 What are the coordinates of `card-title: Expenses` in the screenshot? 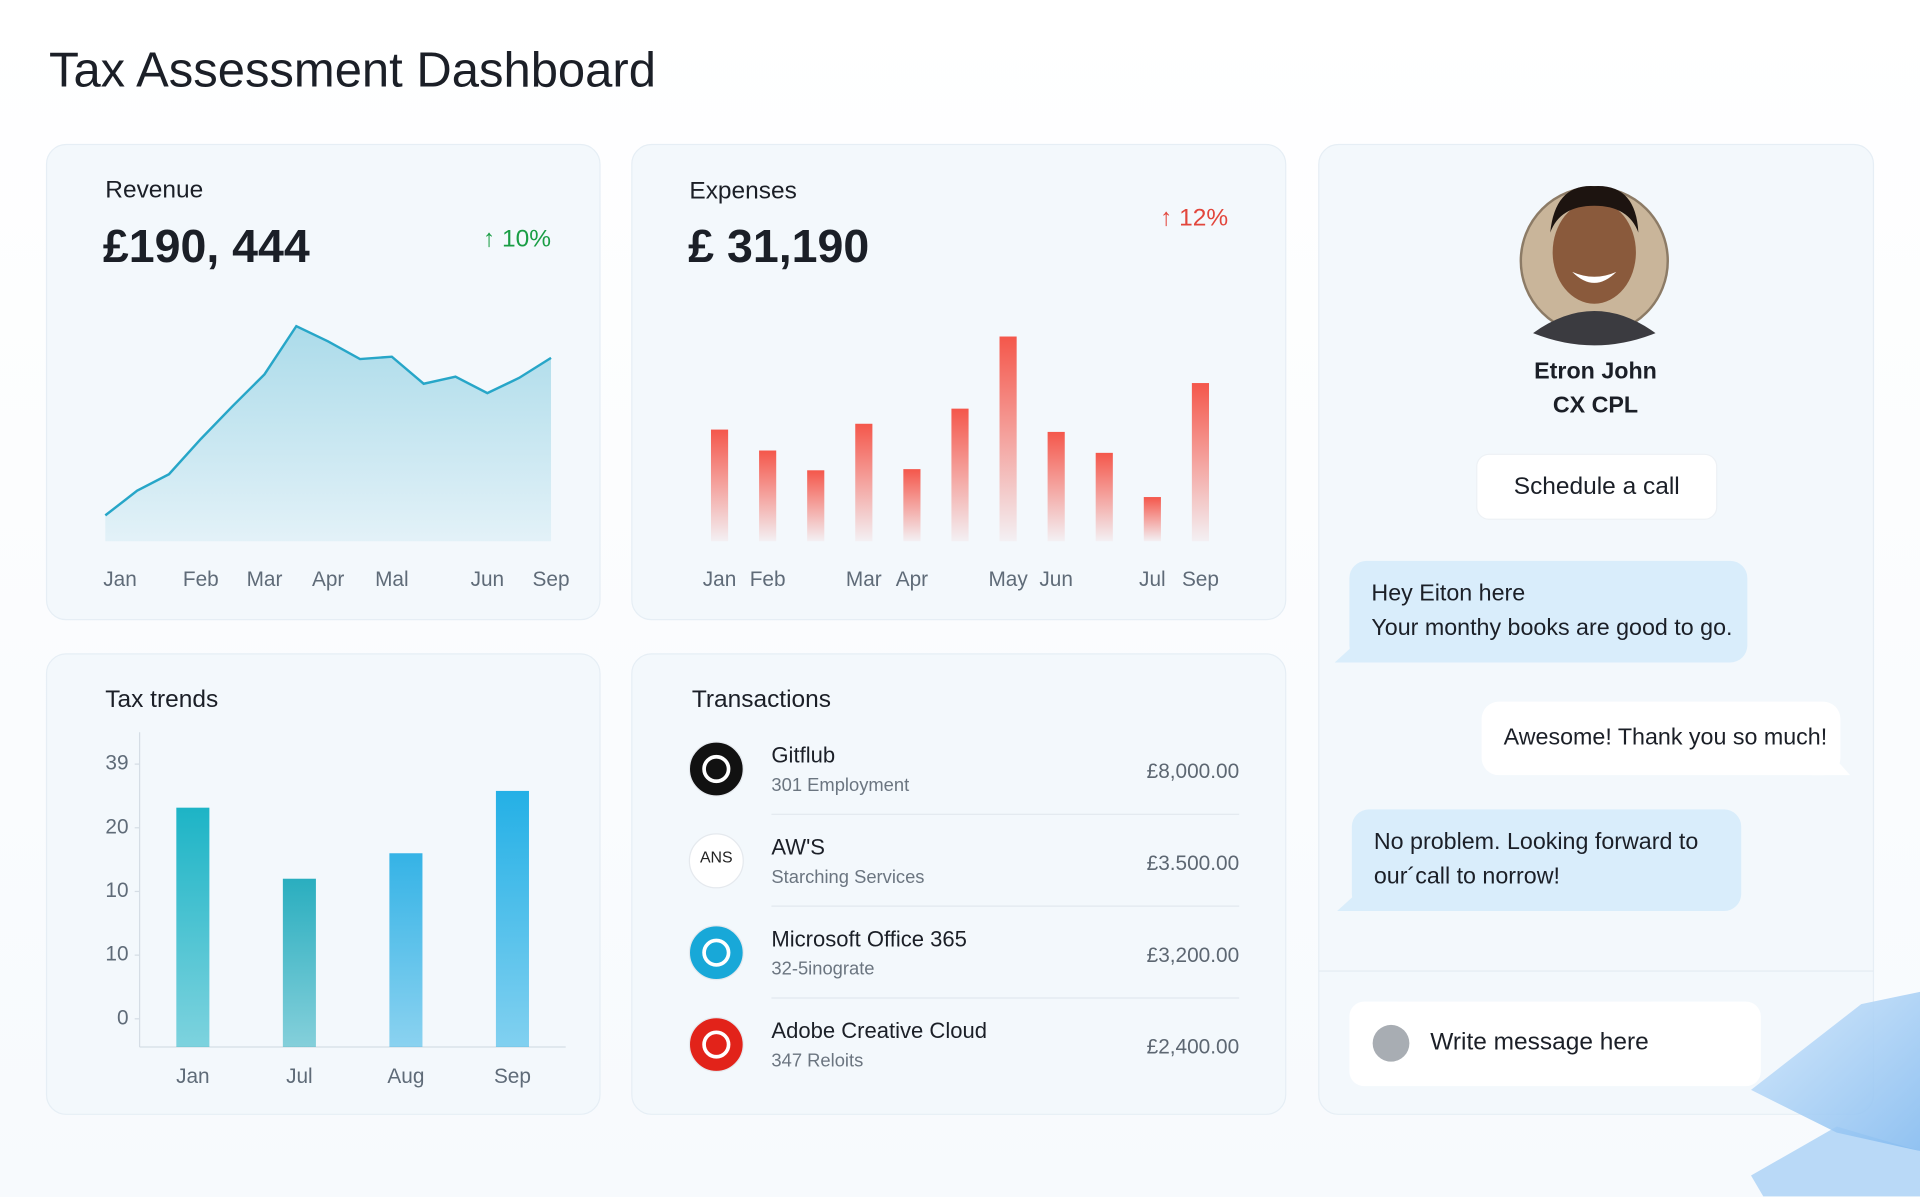 It's located at (742, 191).